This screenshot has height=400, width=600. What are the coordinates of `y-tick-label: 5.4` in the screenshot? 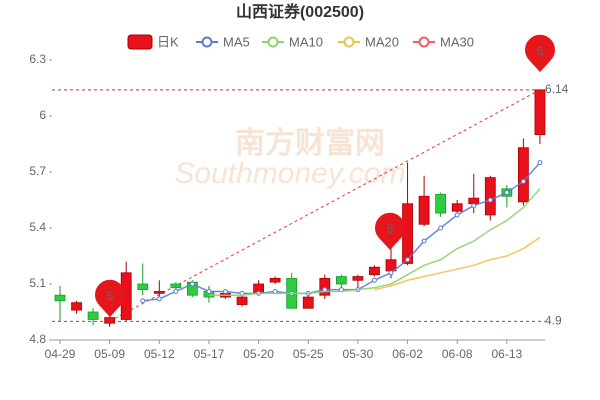 It's located at (37, 227).